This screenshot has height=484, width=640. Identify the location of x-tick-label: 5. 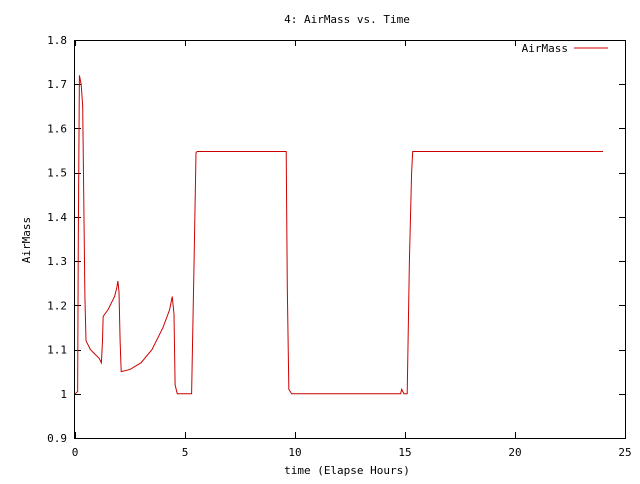
(185, 452).